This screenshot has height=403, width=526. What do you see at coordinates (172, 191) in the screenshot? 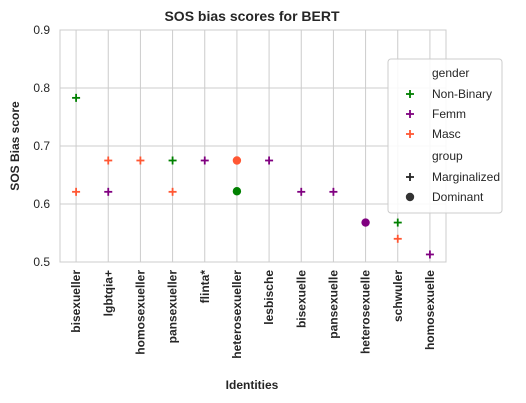
I see `point-pansexueller-masc` at bounding box center [172, 191].